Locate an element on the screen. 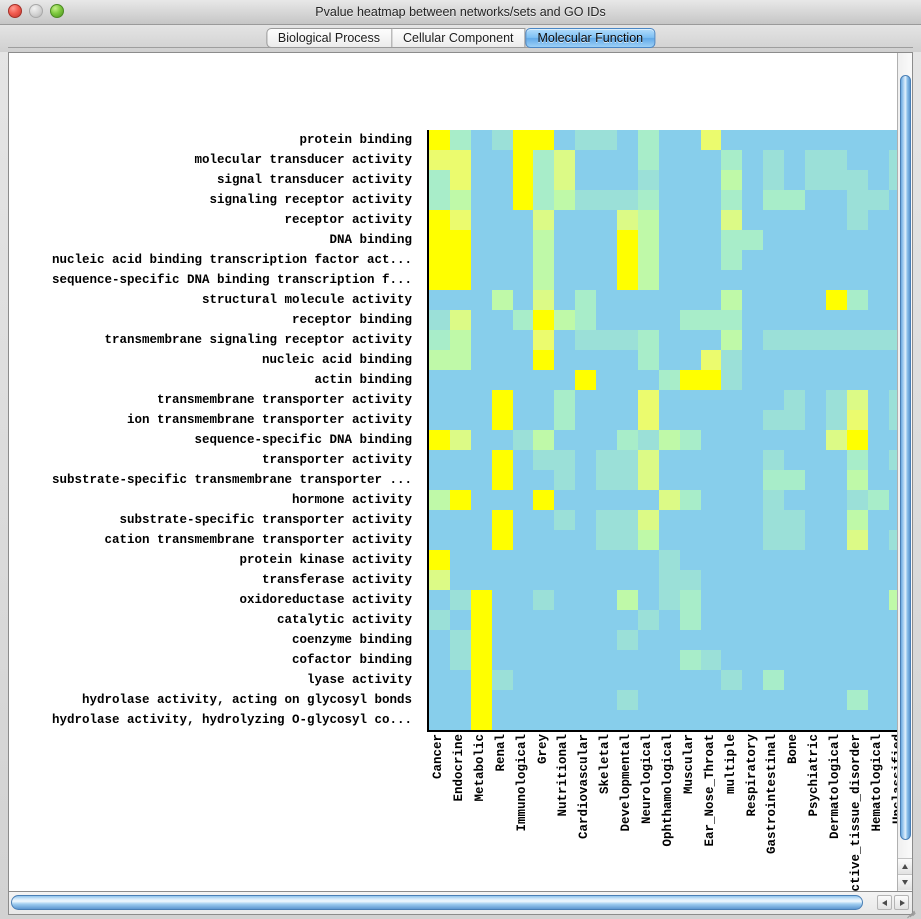 This screenshot has height=919, width=921. horizontal-scrollbar is located at coordinates (460, 903).